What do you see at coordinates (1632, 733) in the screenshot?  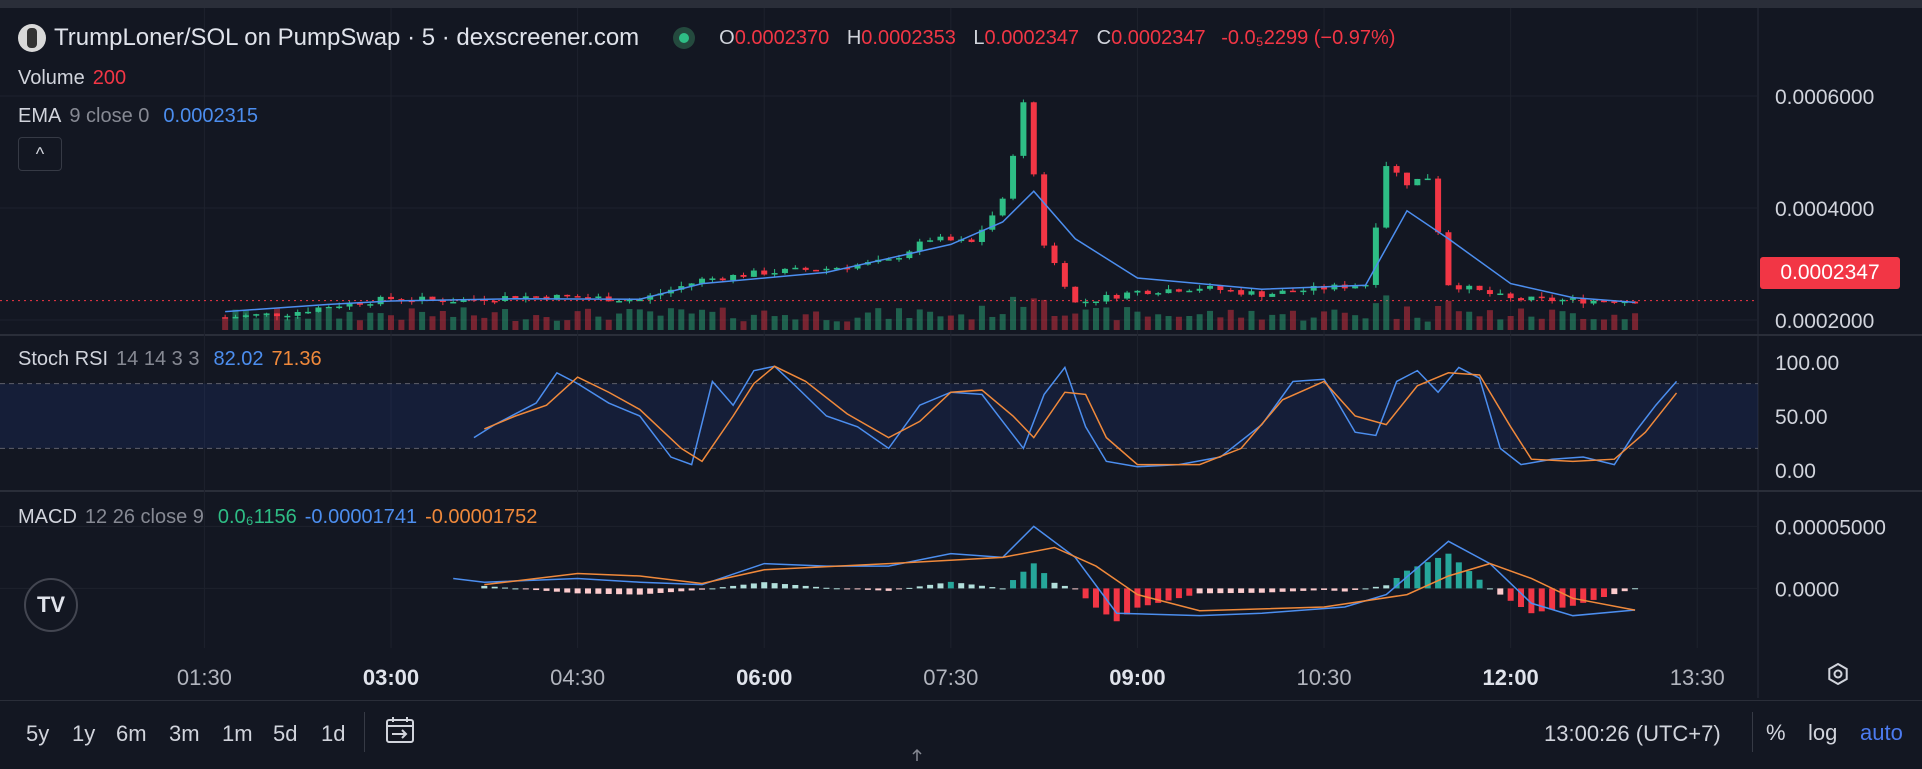 I see `clock-timezone: 13:00:26 (UTC+7)` at bounding box center [1632, 733].